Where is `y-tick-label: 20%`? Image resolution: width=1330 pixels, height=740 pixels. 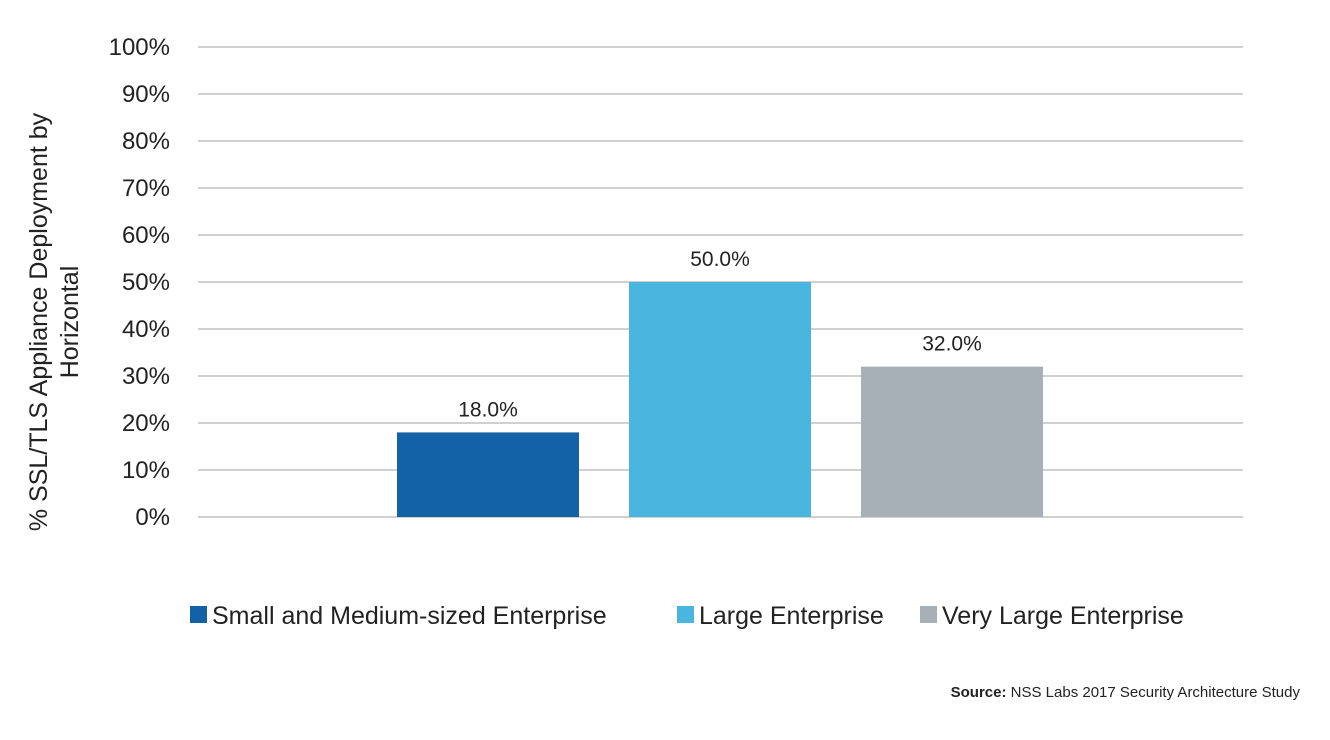 y-tick-label: 20% is located at coordinates (146, 423).